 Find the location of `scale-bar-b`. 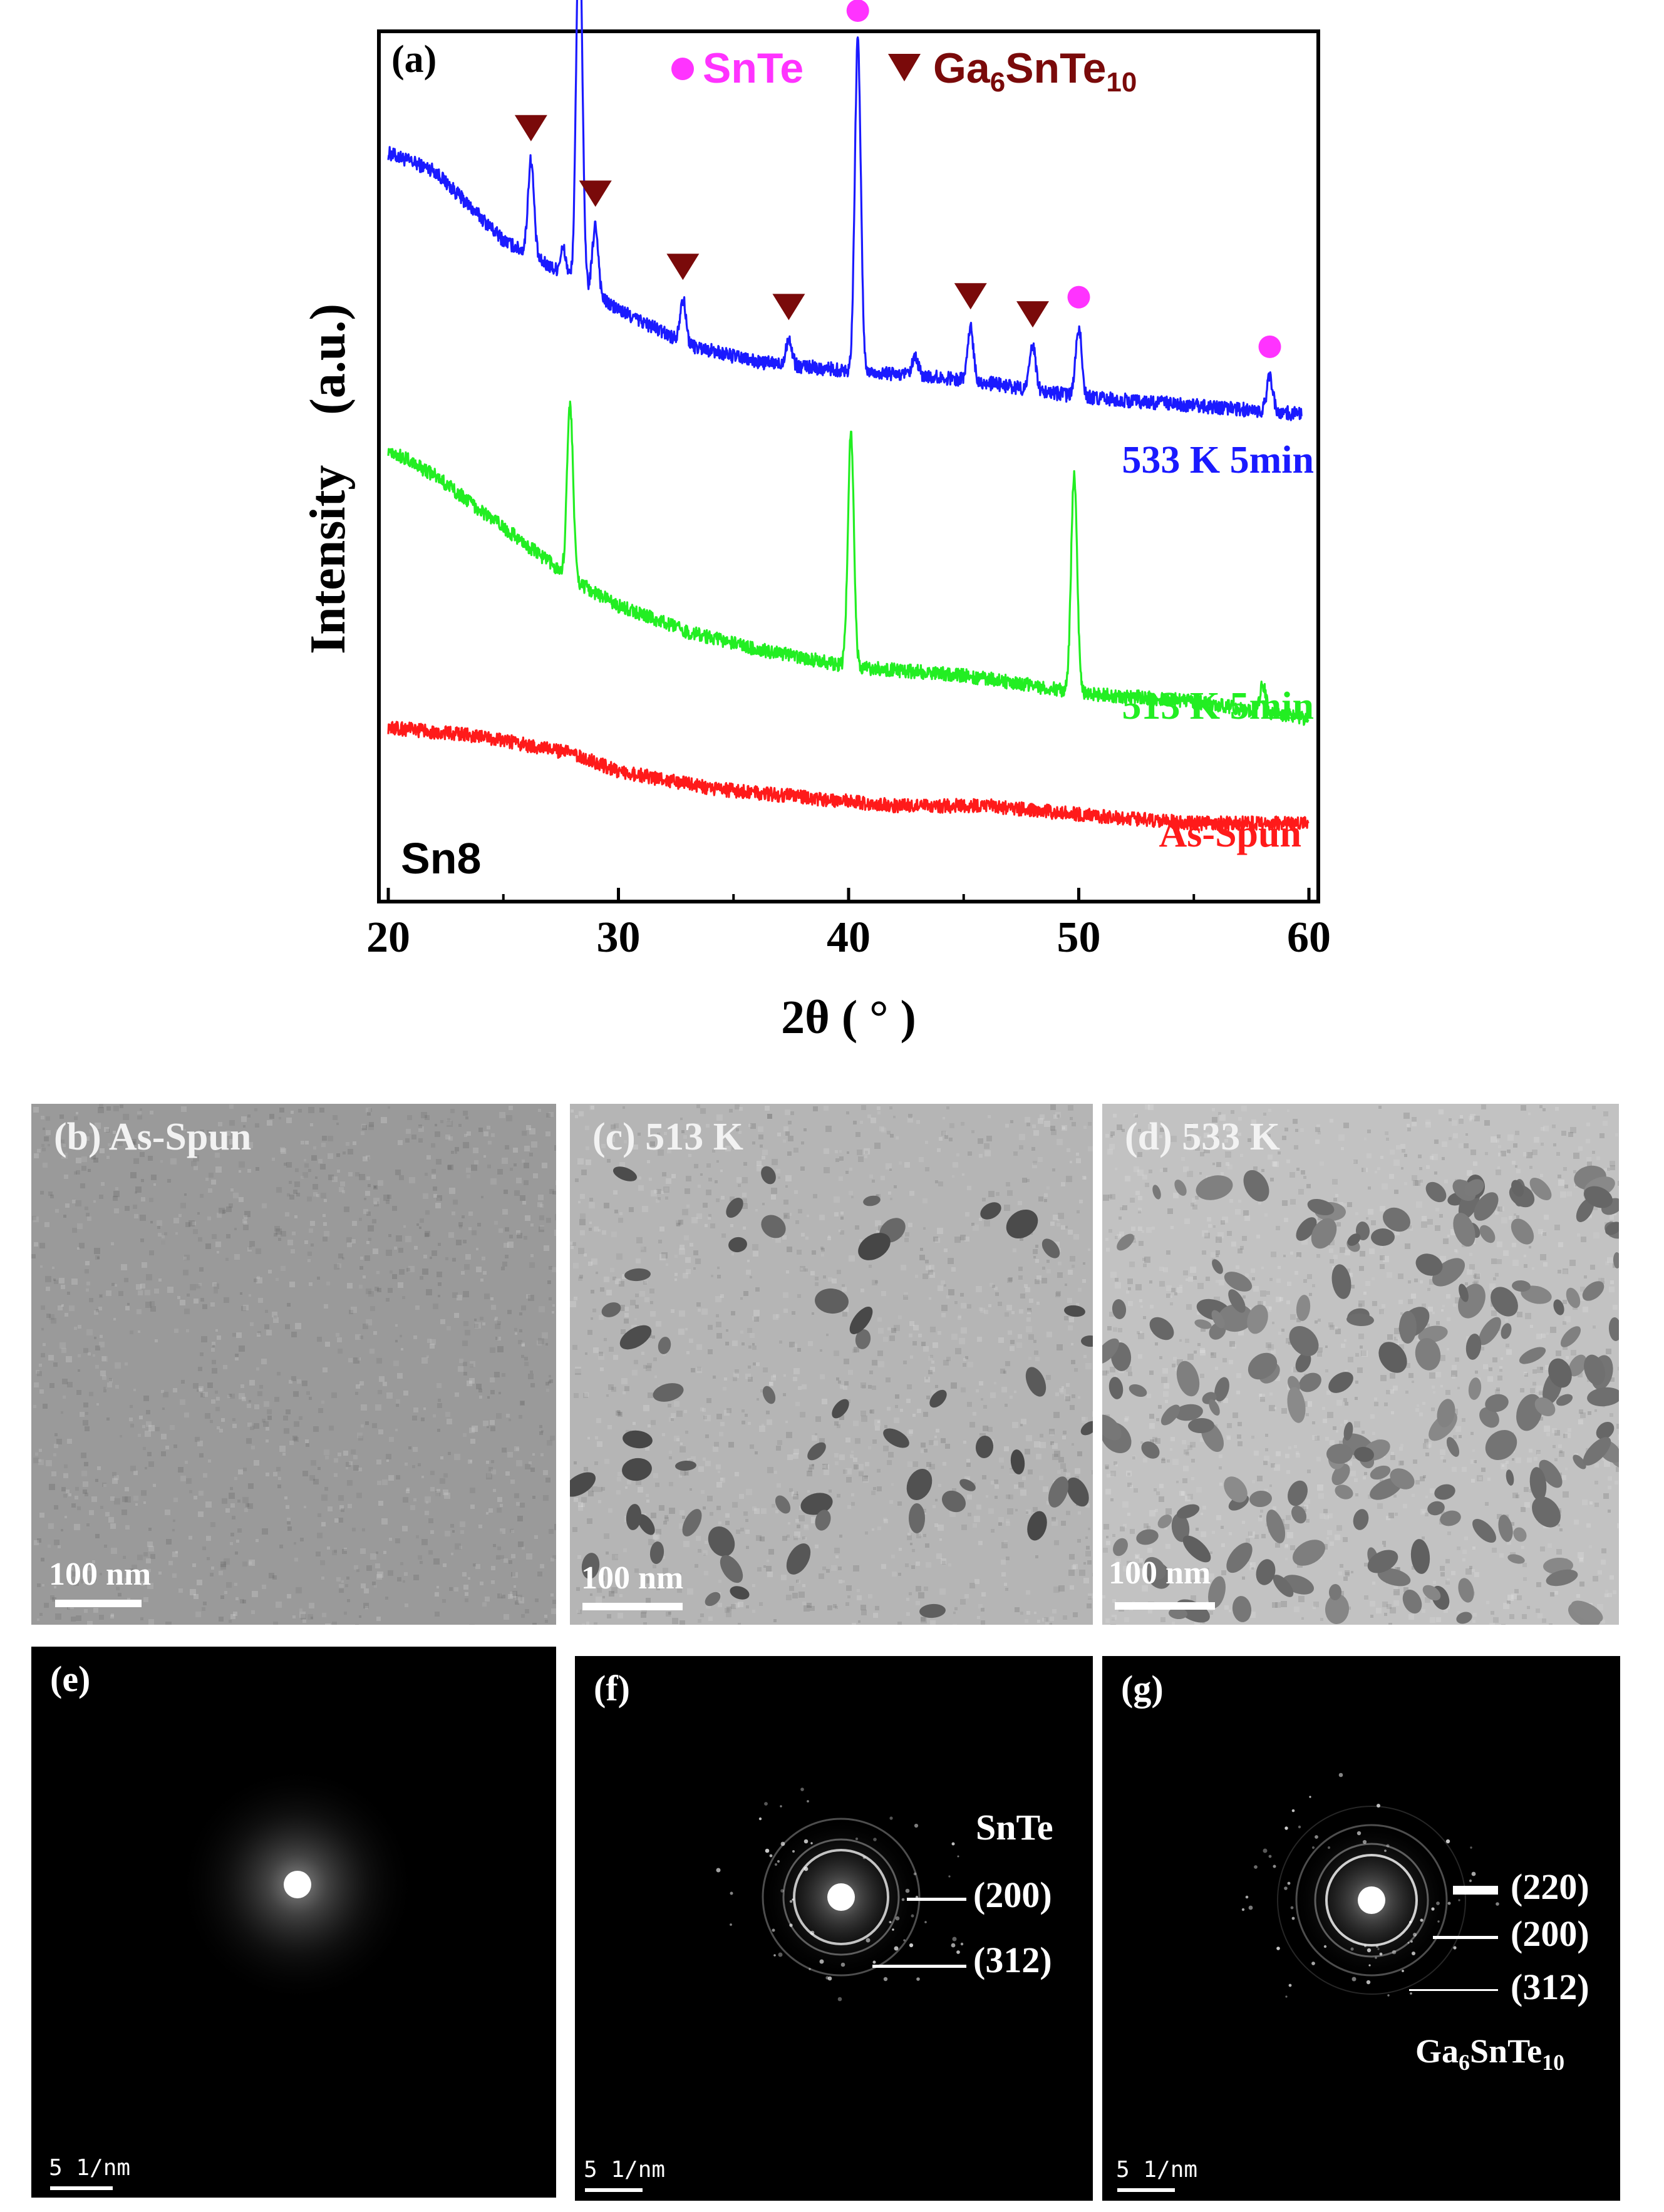

scale-bar-b is located at coordinates (98, 1603).